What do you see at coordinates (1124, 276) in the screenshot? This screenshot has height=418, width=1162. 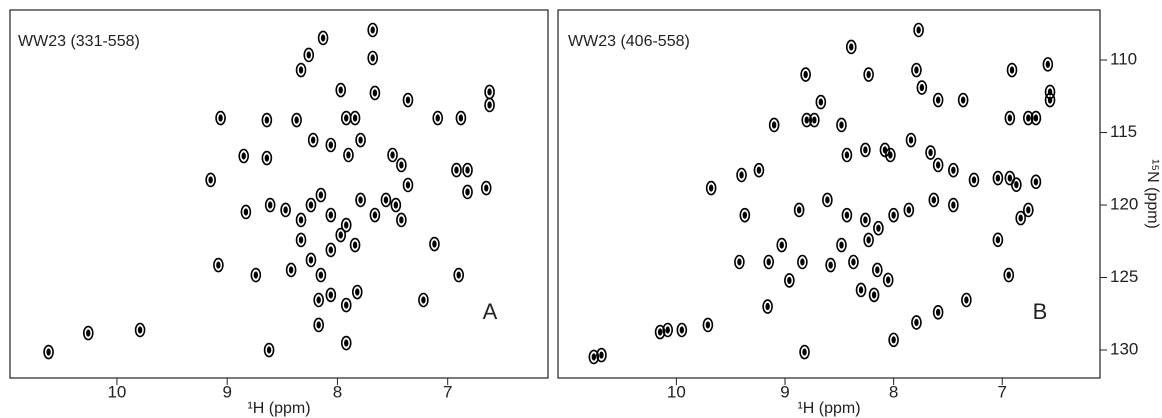 I see `y-tick-label: 125` at bounding box center [1124, 276].